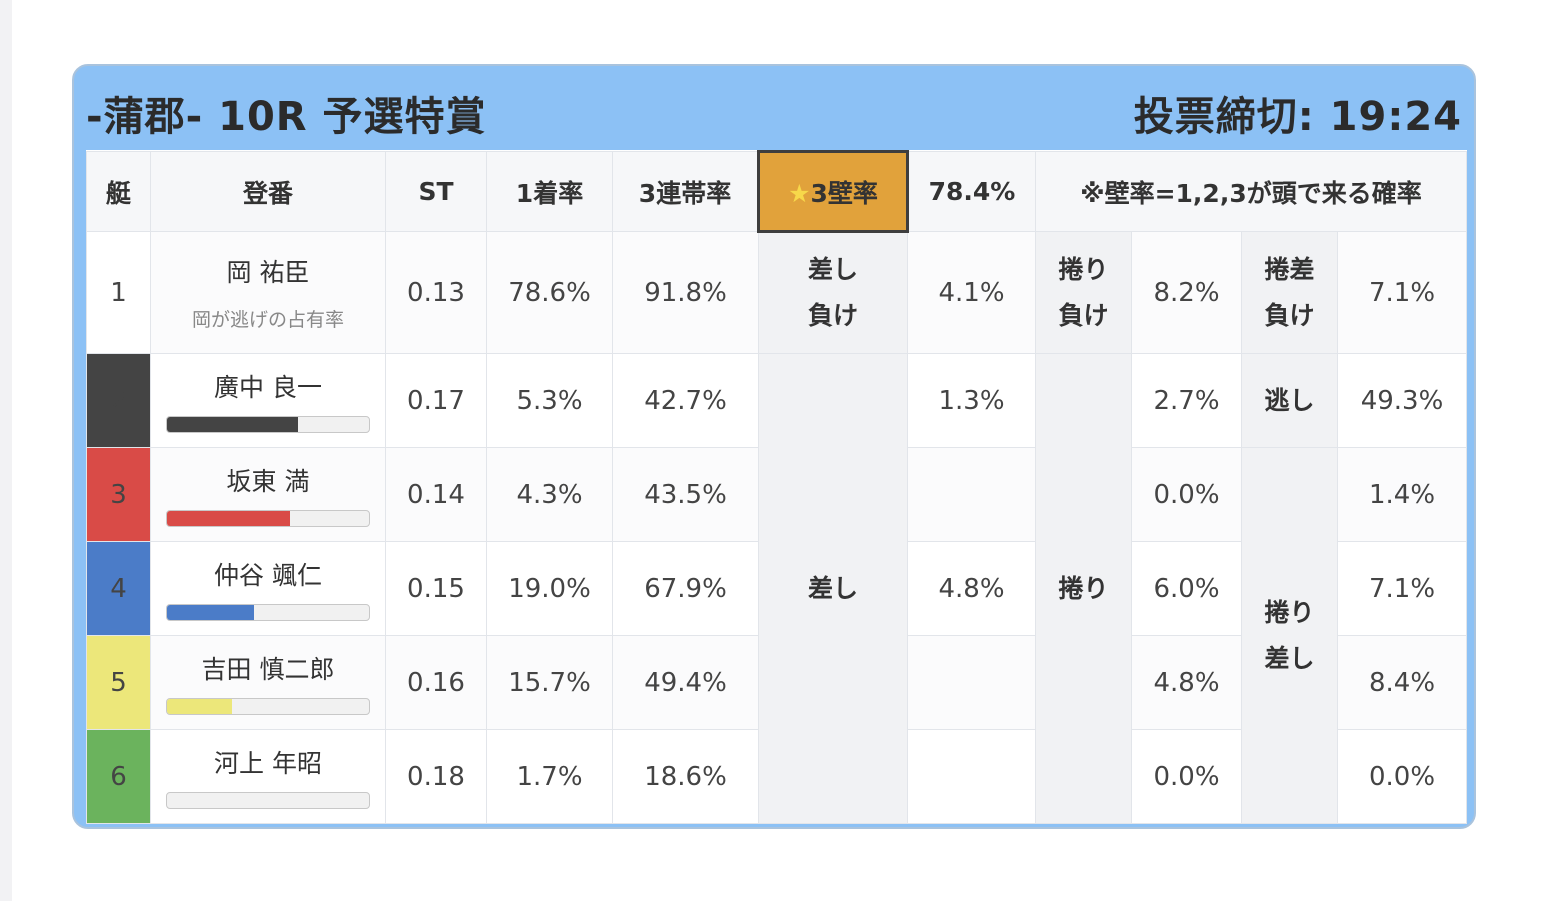 This screenshot has height=901, width=1543. I want to click on col-top3-rate: 3連帯率, so click(685, 191).